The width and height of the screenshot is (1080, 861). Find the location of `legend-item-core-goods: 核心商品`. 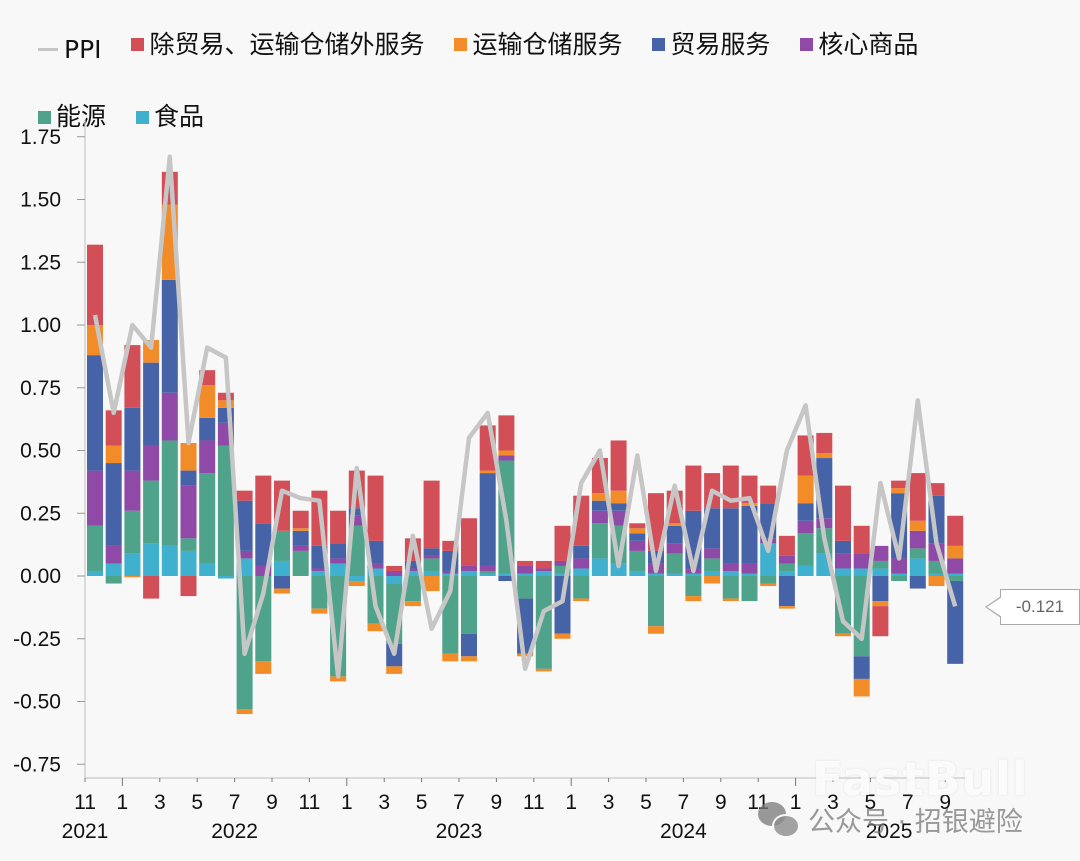

legend-item-core-goods: 核心商品 is located at coordinates (859, 45).